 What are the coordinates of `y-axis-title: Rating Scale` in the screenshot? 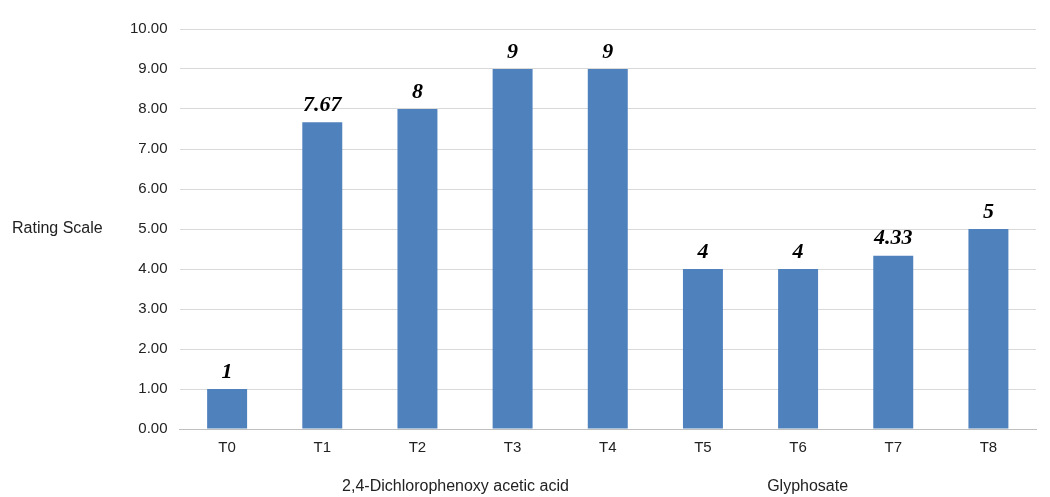 It's located at (57, 228).